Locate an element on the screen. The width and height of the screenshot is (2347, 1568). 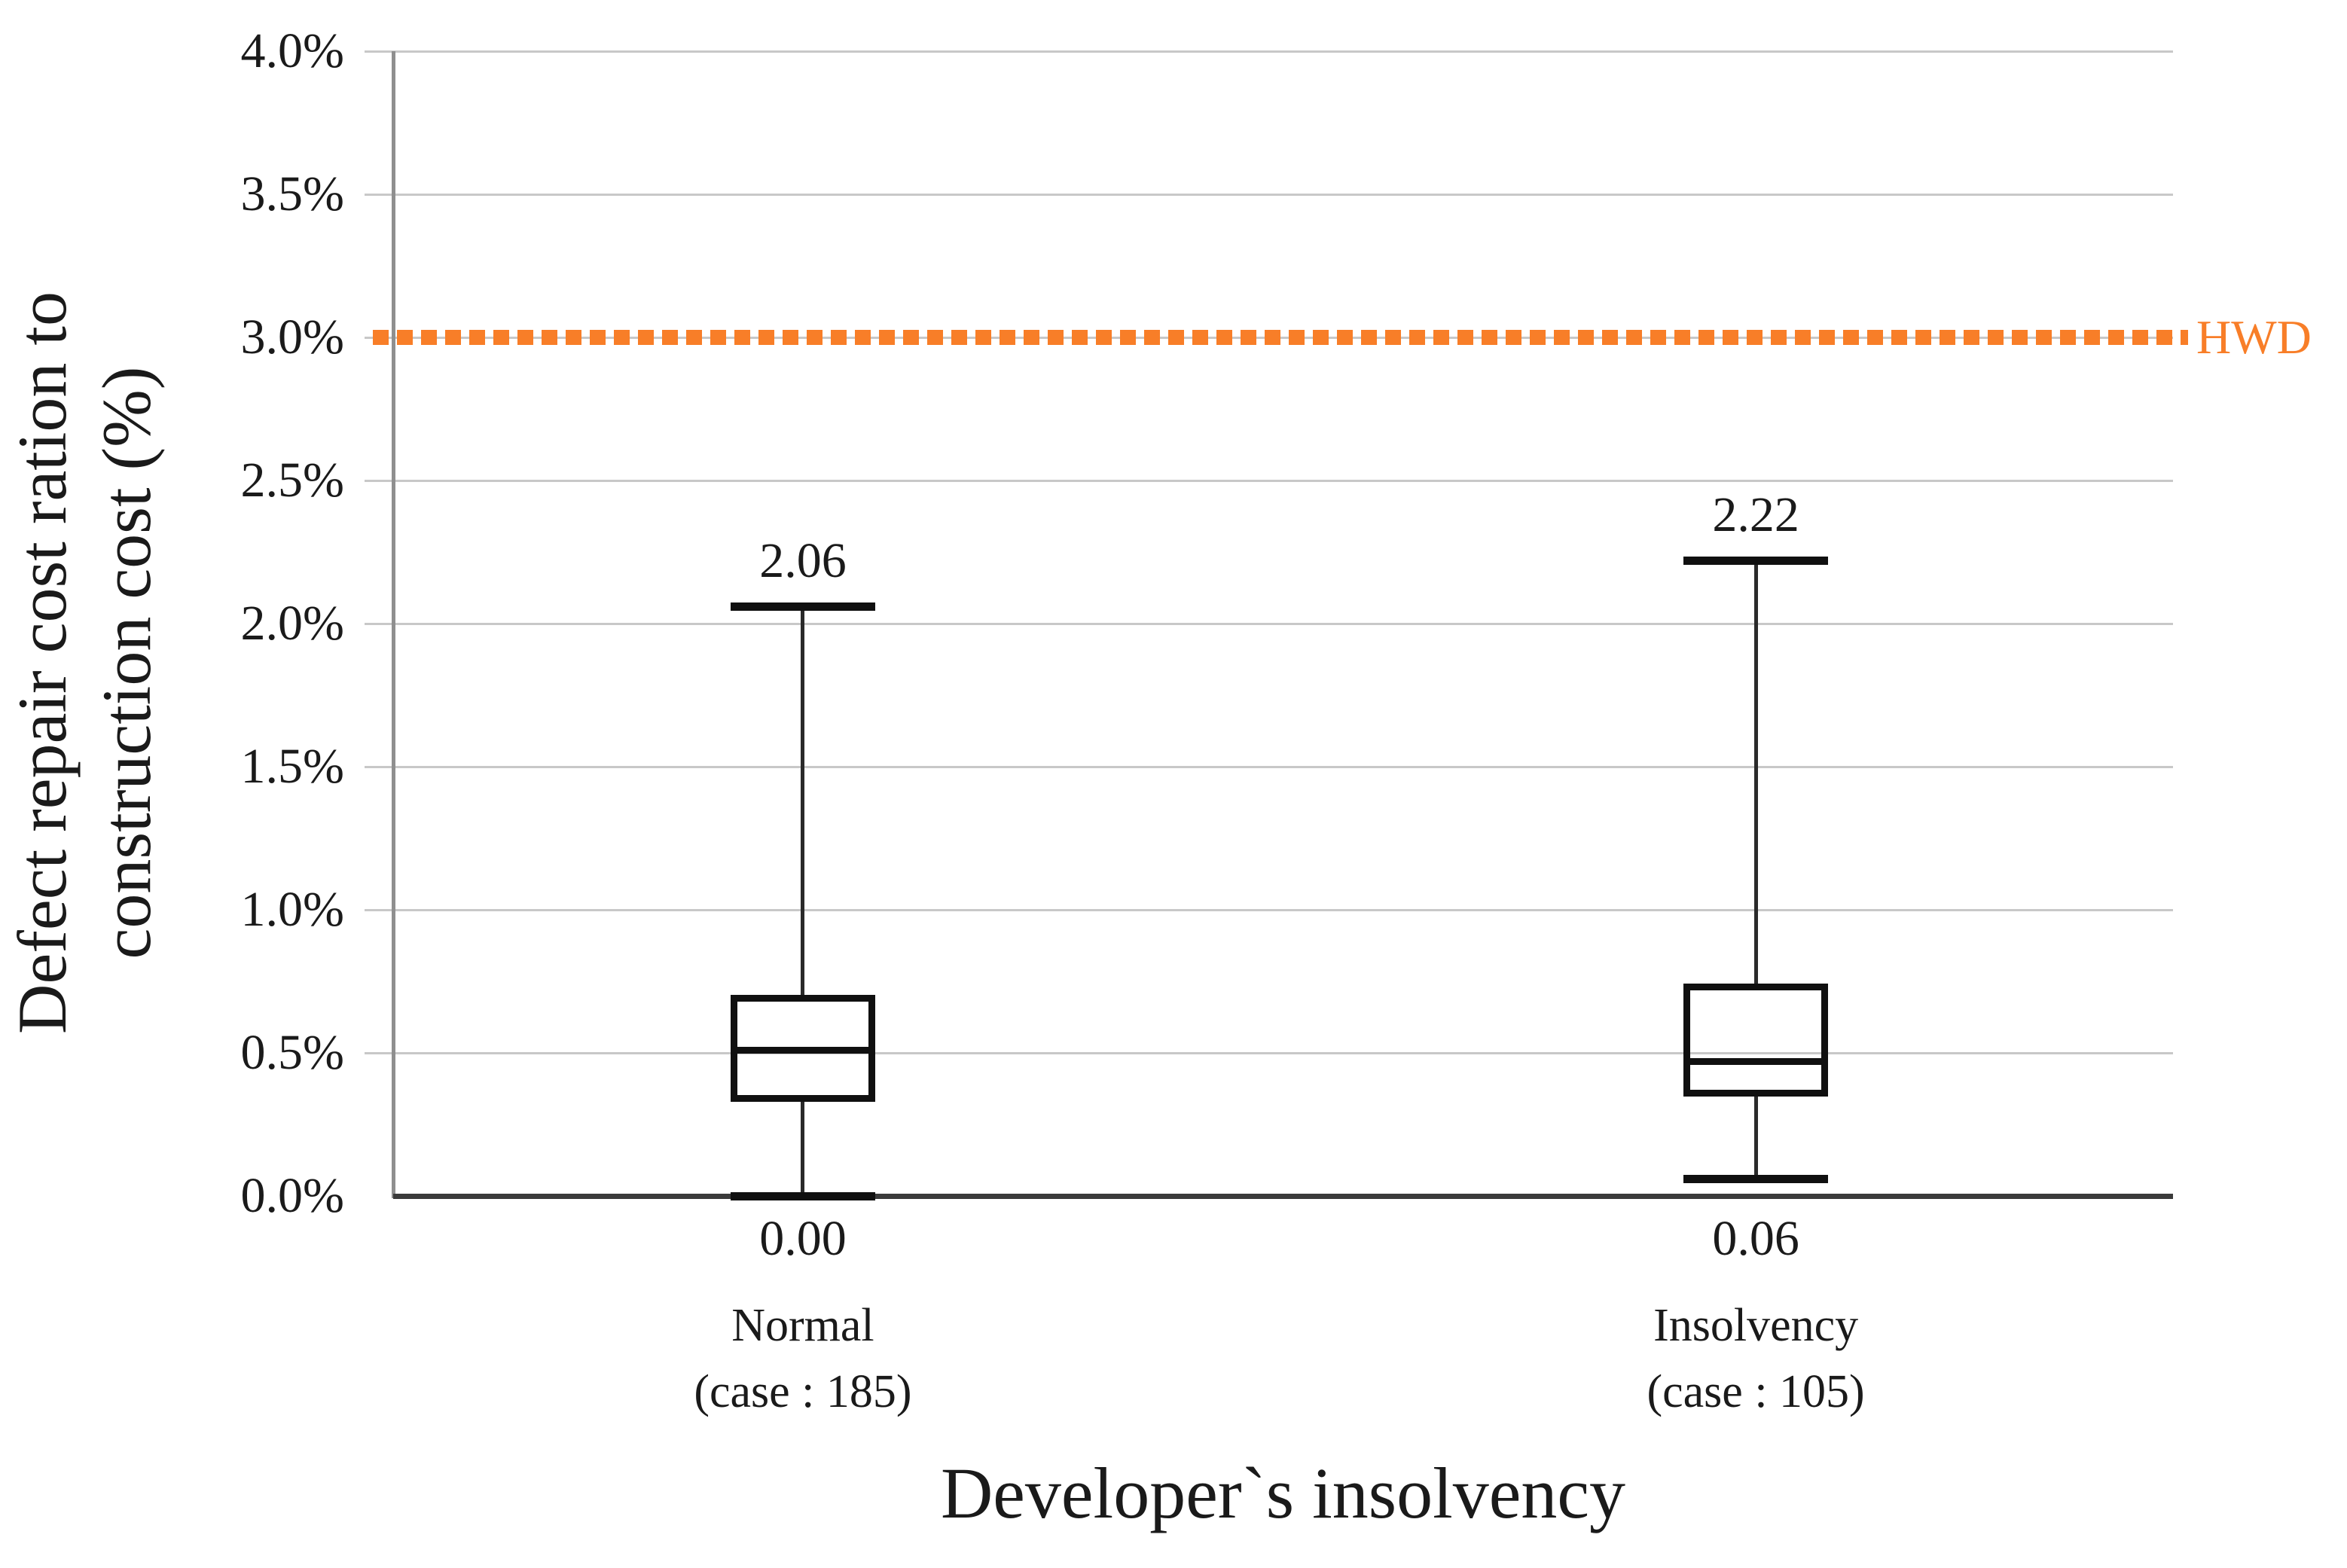
category-case-label: (case : 105) is located at coordinates (1756, 1392).